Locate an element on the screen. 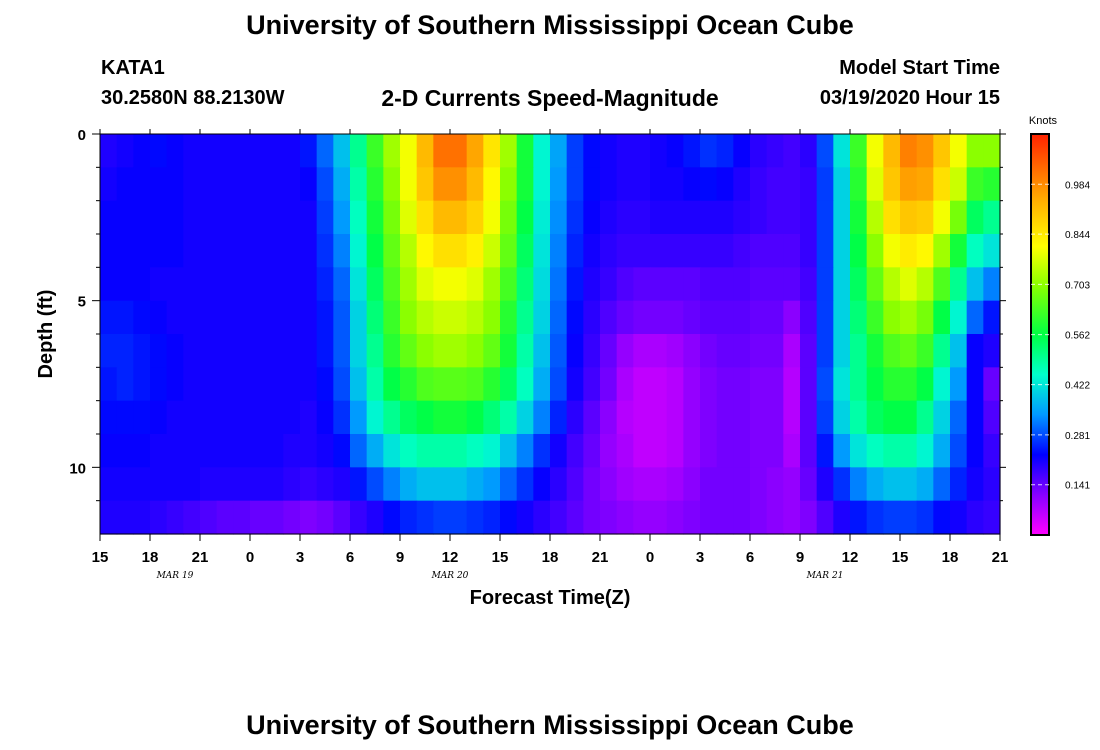 The width and height of the screenshot is (1100, 750). x-tick-label: 3 is located at coordinates (300, 557).